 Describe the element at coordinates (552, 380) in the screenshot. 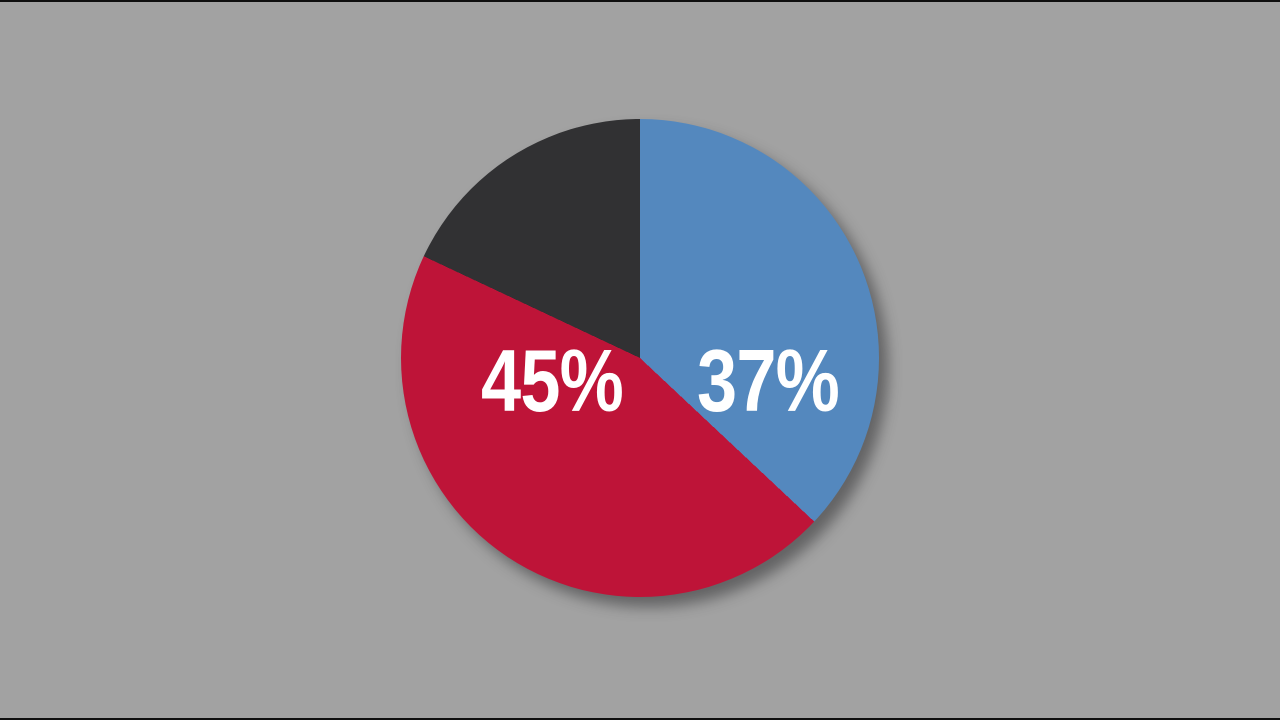

I see `pie-label-red-slice: 45%` at that location.